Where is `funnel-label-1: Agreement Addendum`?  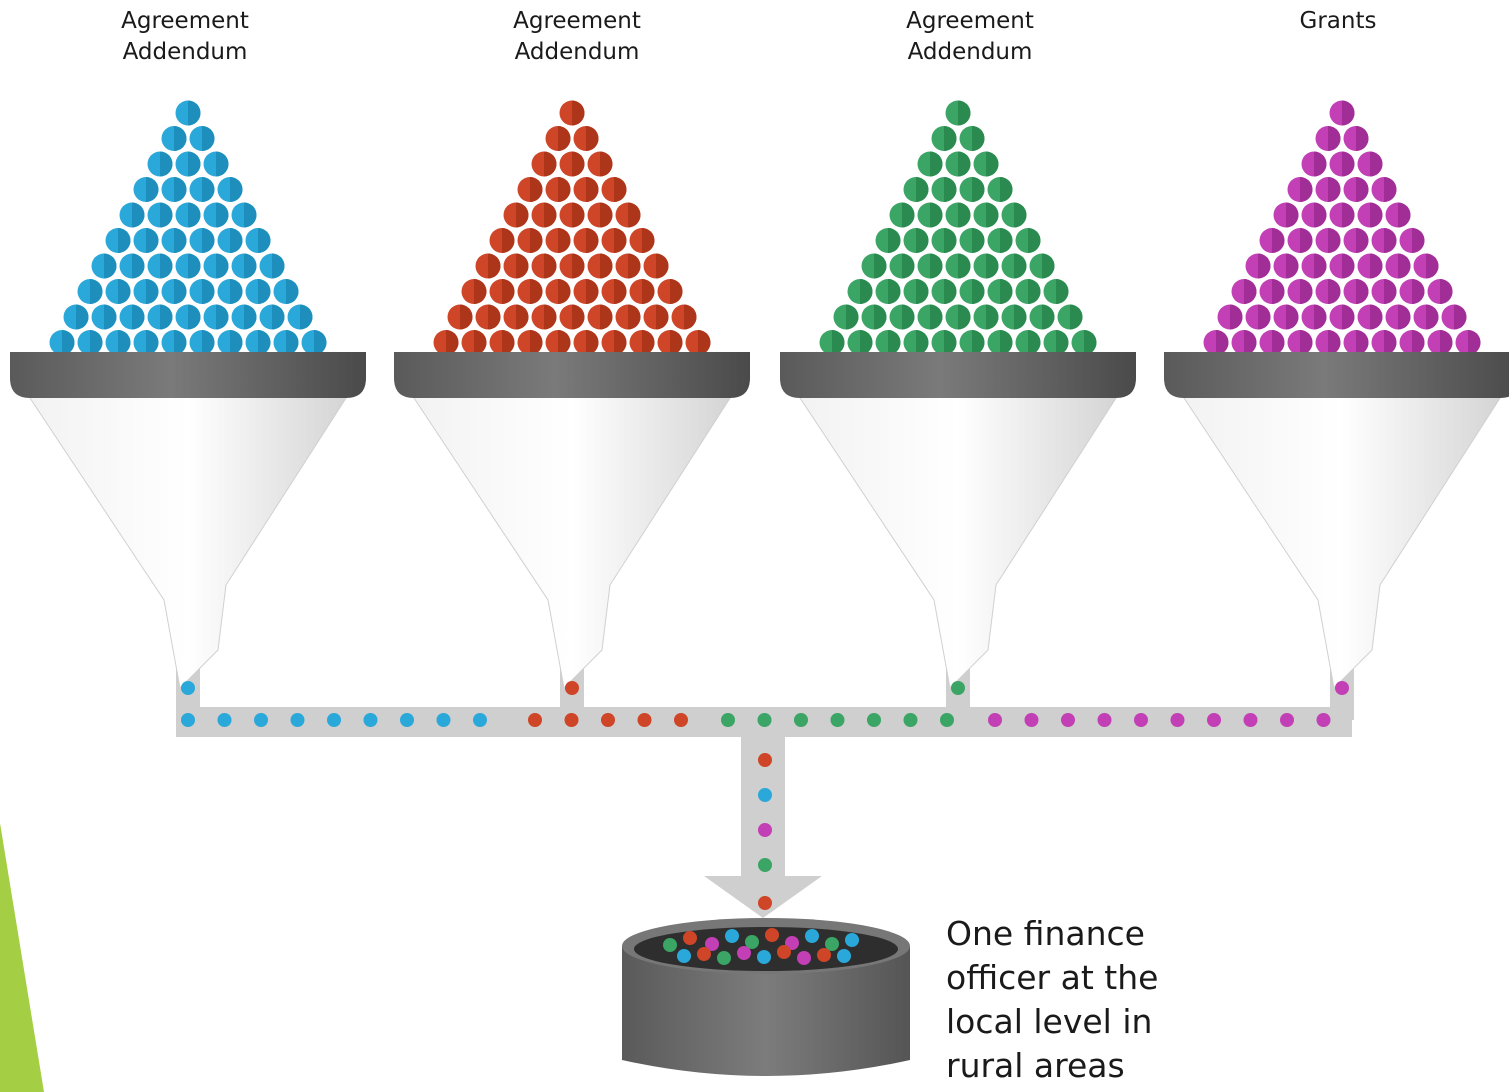 funnel-label-1: Agreement Addendum is located at coordinates (185, 36).